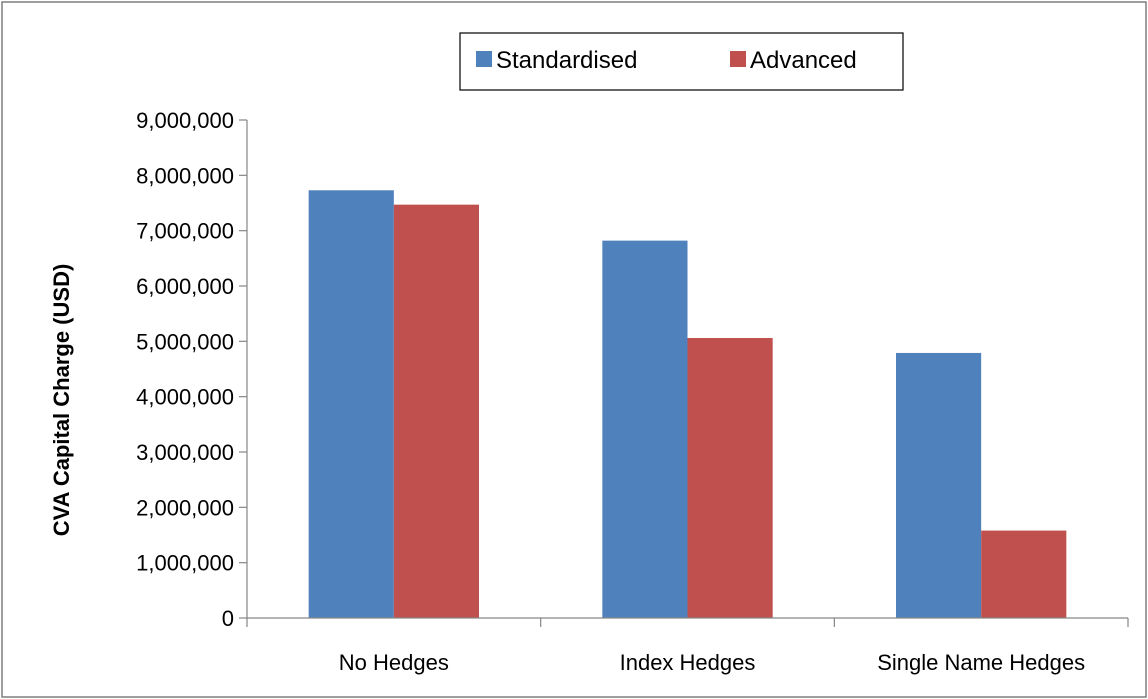 This screenshot has height=699, width=1148. What do you see at coordinates (484, 59) in the screenshot?
I see `legend-swatch-standardised` at bounding box center [484, 59].